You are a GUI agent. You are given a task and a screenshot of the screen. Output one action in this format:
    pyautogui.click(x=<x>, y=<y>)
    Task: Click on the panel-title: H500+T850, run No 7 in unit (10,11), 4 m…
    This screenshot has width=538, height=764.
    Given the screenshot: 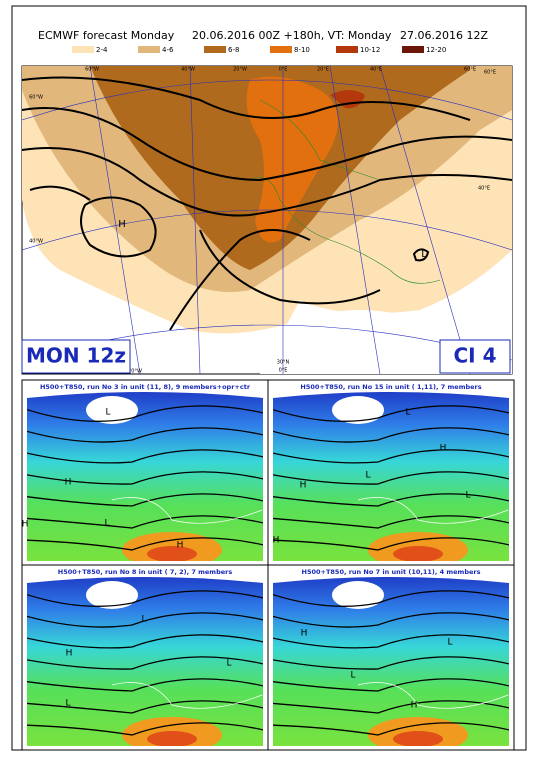 What is the action you would take?
    pyautogui.click(x=391, y=572)
    